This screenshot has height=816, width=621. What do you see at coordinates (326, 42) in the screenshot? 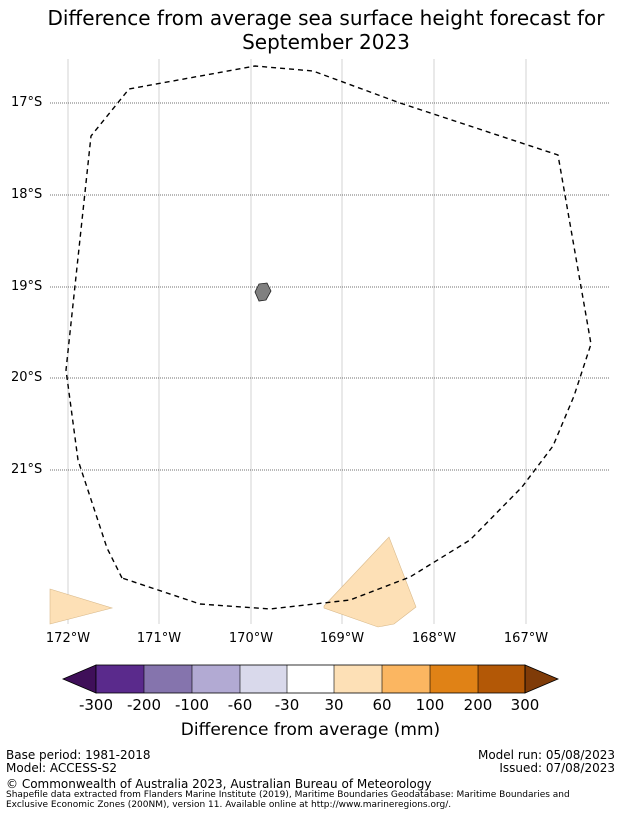
I see `title-line-2: September 2023` at bounding box center [326, 42].